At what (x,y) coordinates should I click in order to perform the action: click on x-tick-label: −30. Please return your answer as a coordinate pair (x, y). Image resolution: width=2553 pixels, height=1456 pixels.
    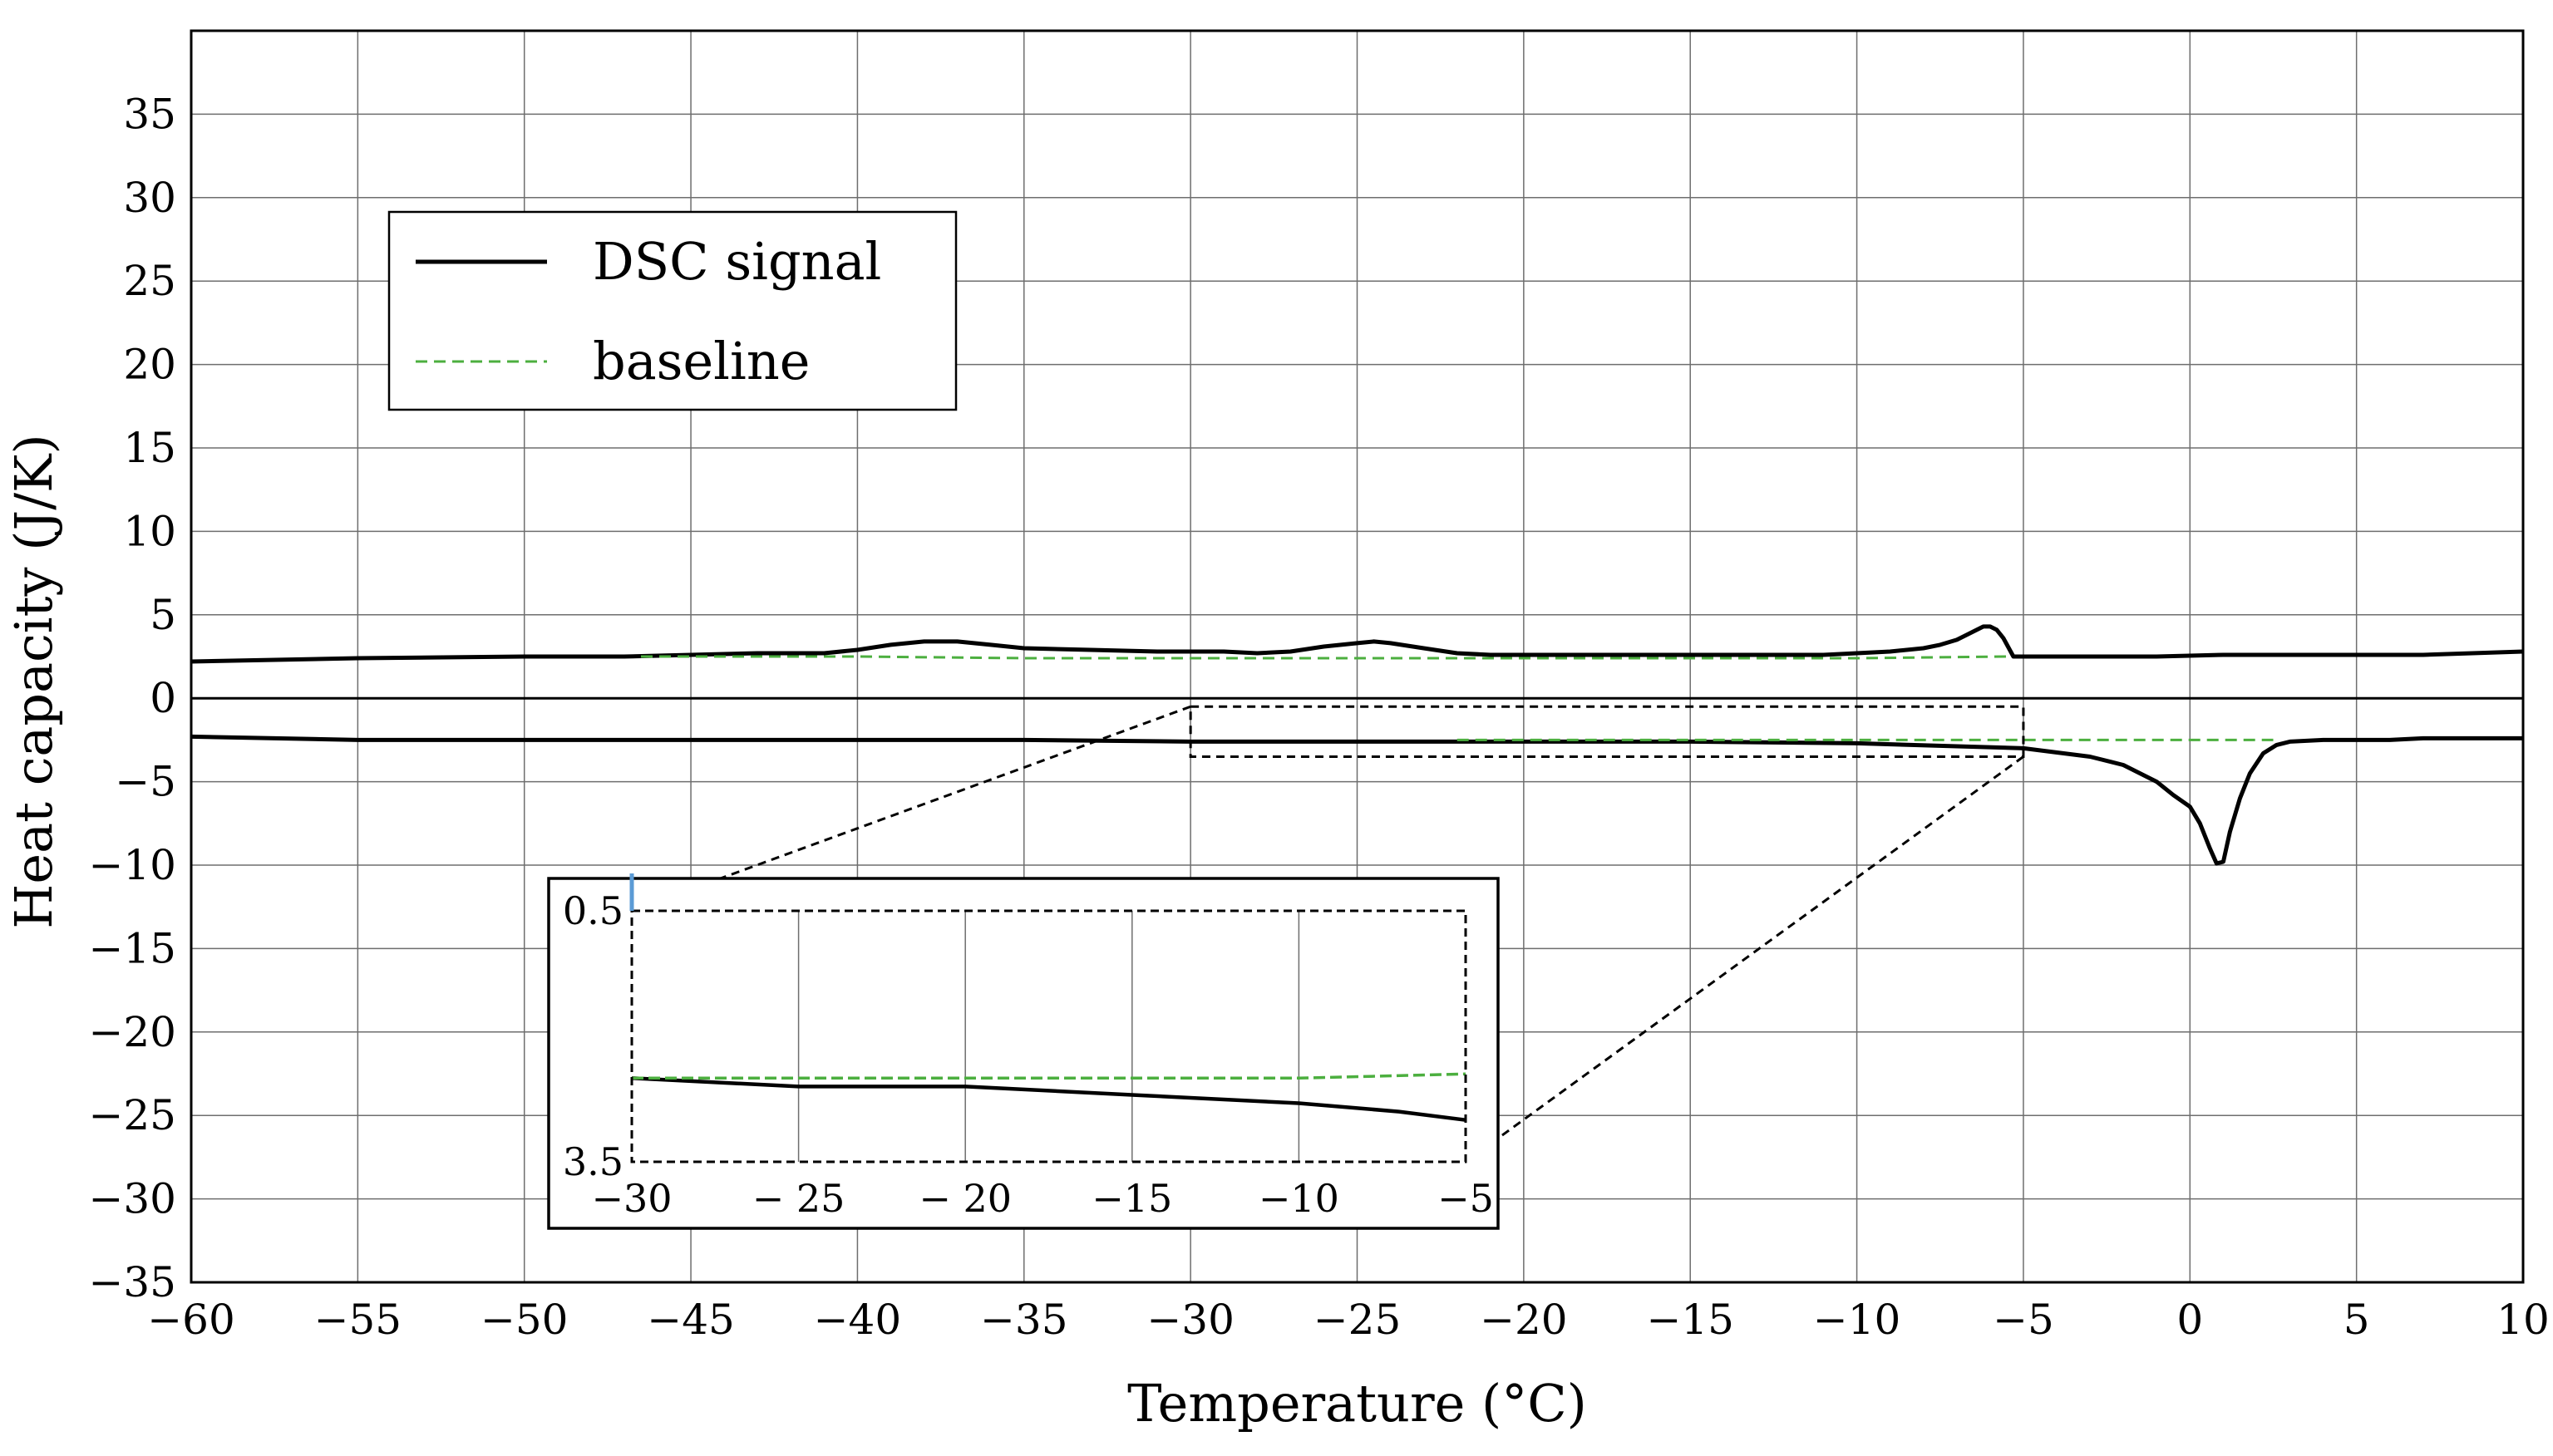
    Looking at the image, I should click on (1190, 1320).